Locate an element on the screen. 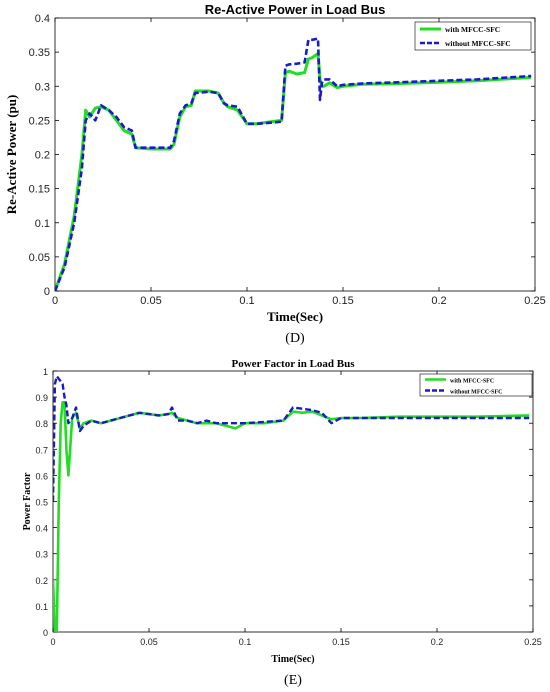 The height and width of the screenshot is (692, 550). y-axis-label: Power Factor is located at coordinates (27, 501).